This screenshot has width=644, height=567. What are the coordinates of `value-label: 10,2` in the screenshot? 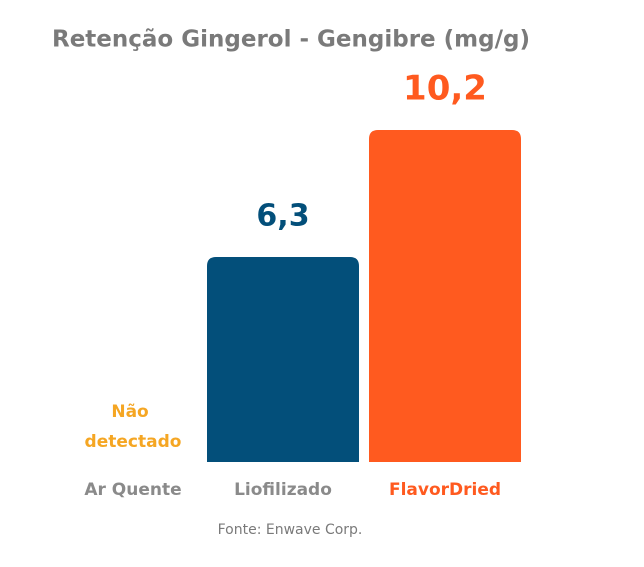 It's located at (445, 89).